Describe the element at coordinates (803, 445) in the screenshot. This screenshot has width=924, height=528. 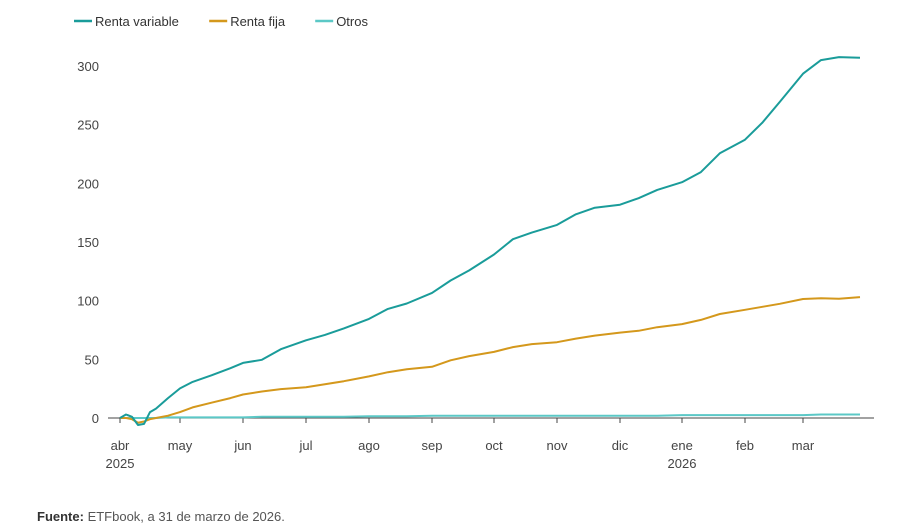
I see `x-tick-label: mar` at that location.